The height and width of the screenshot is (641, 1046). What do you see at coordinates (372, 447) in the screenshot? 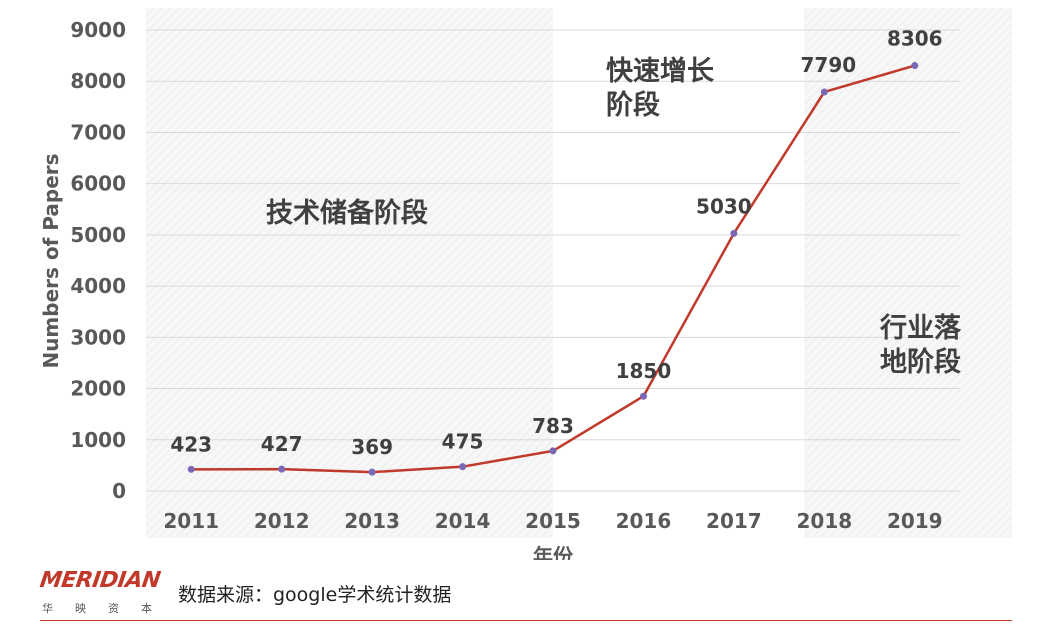
I see `data-label: 369` at bounding box center [372, 447].